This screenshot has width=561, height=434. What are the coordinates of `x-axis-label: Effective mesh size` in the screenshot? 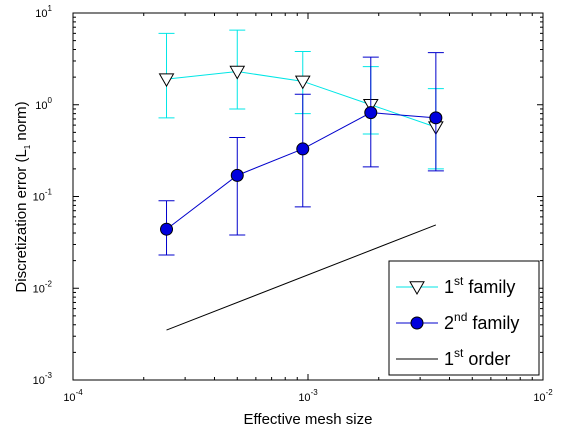 It's located at (308, 419).